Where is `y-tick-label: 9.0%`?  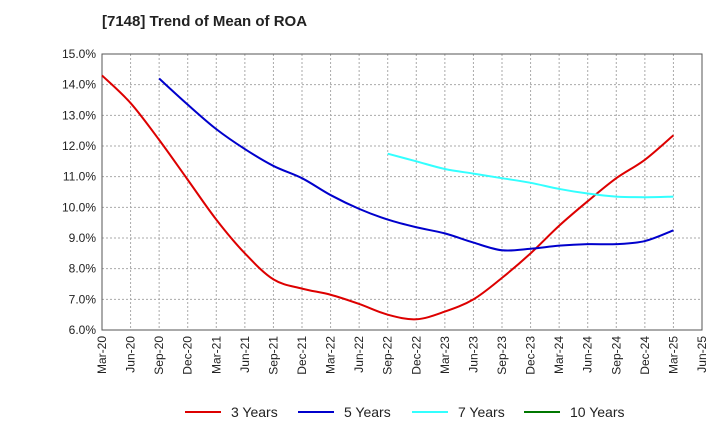 y-tick-label: 9.0% is located at coordinates (83, 238).